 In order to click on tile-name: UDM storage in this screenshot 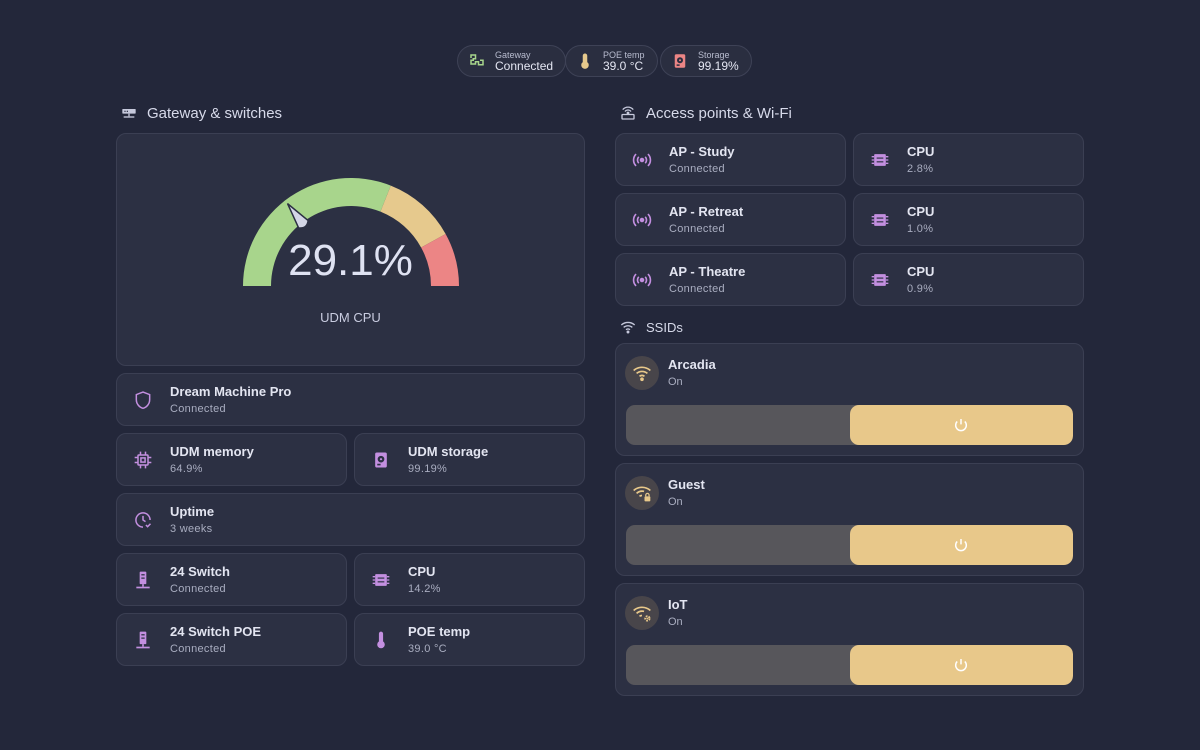, I will do `click(448, 451)`.